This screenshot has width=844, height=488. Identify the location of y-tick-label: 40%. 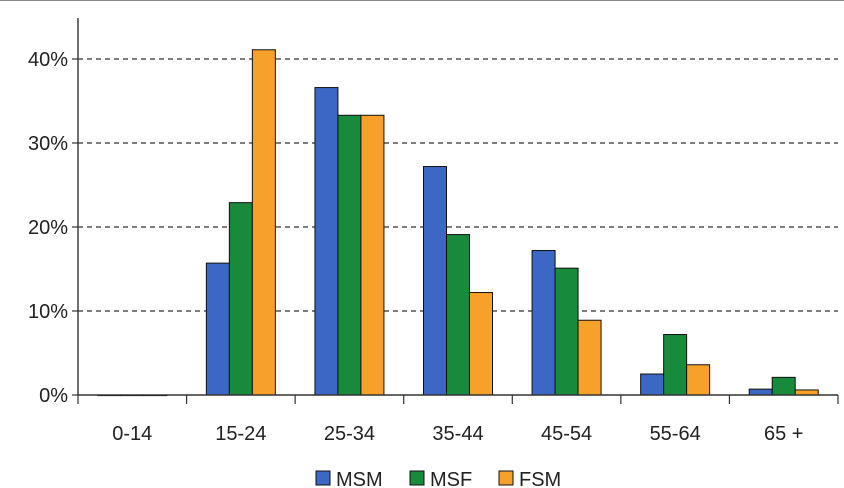
(48, 60).